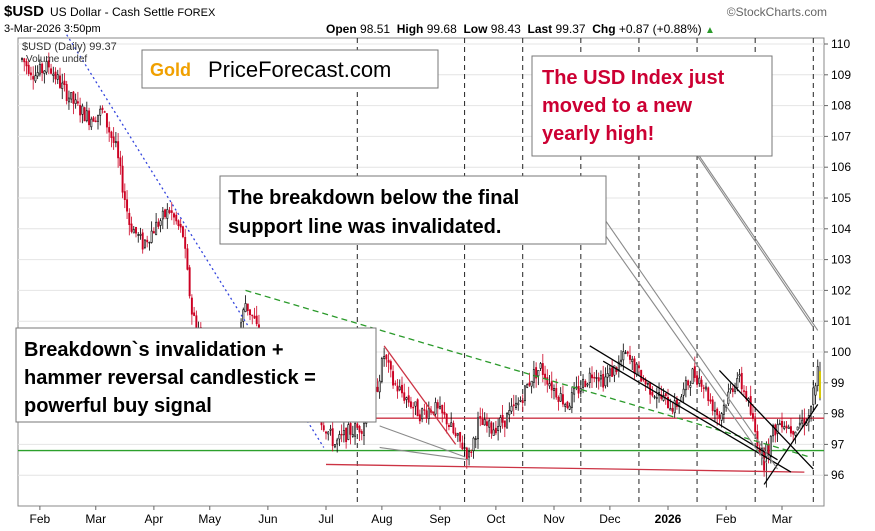 The height and width of the screenshot is (531, 875). I want to click on new-high-line-3: yearly high!, so click(598, 134).